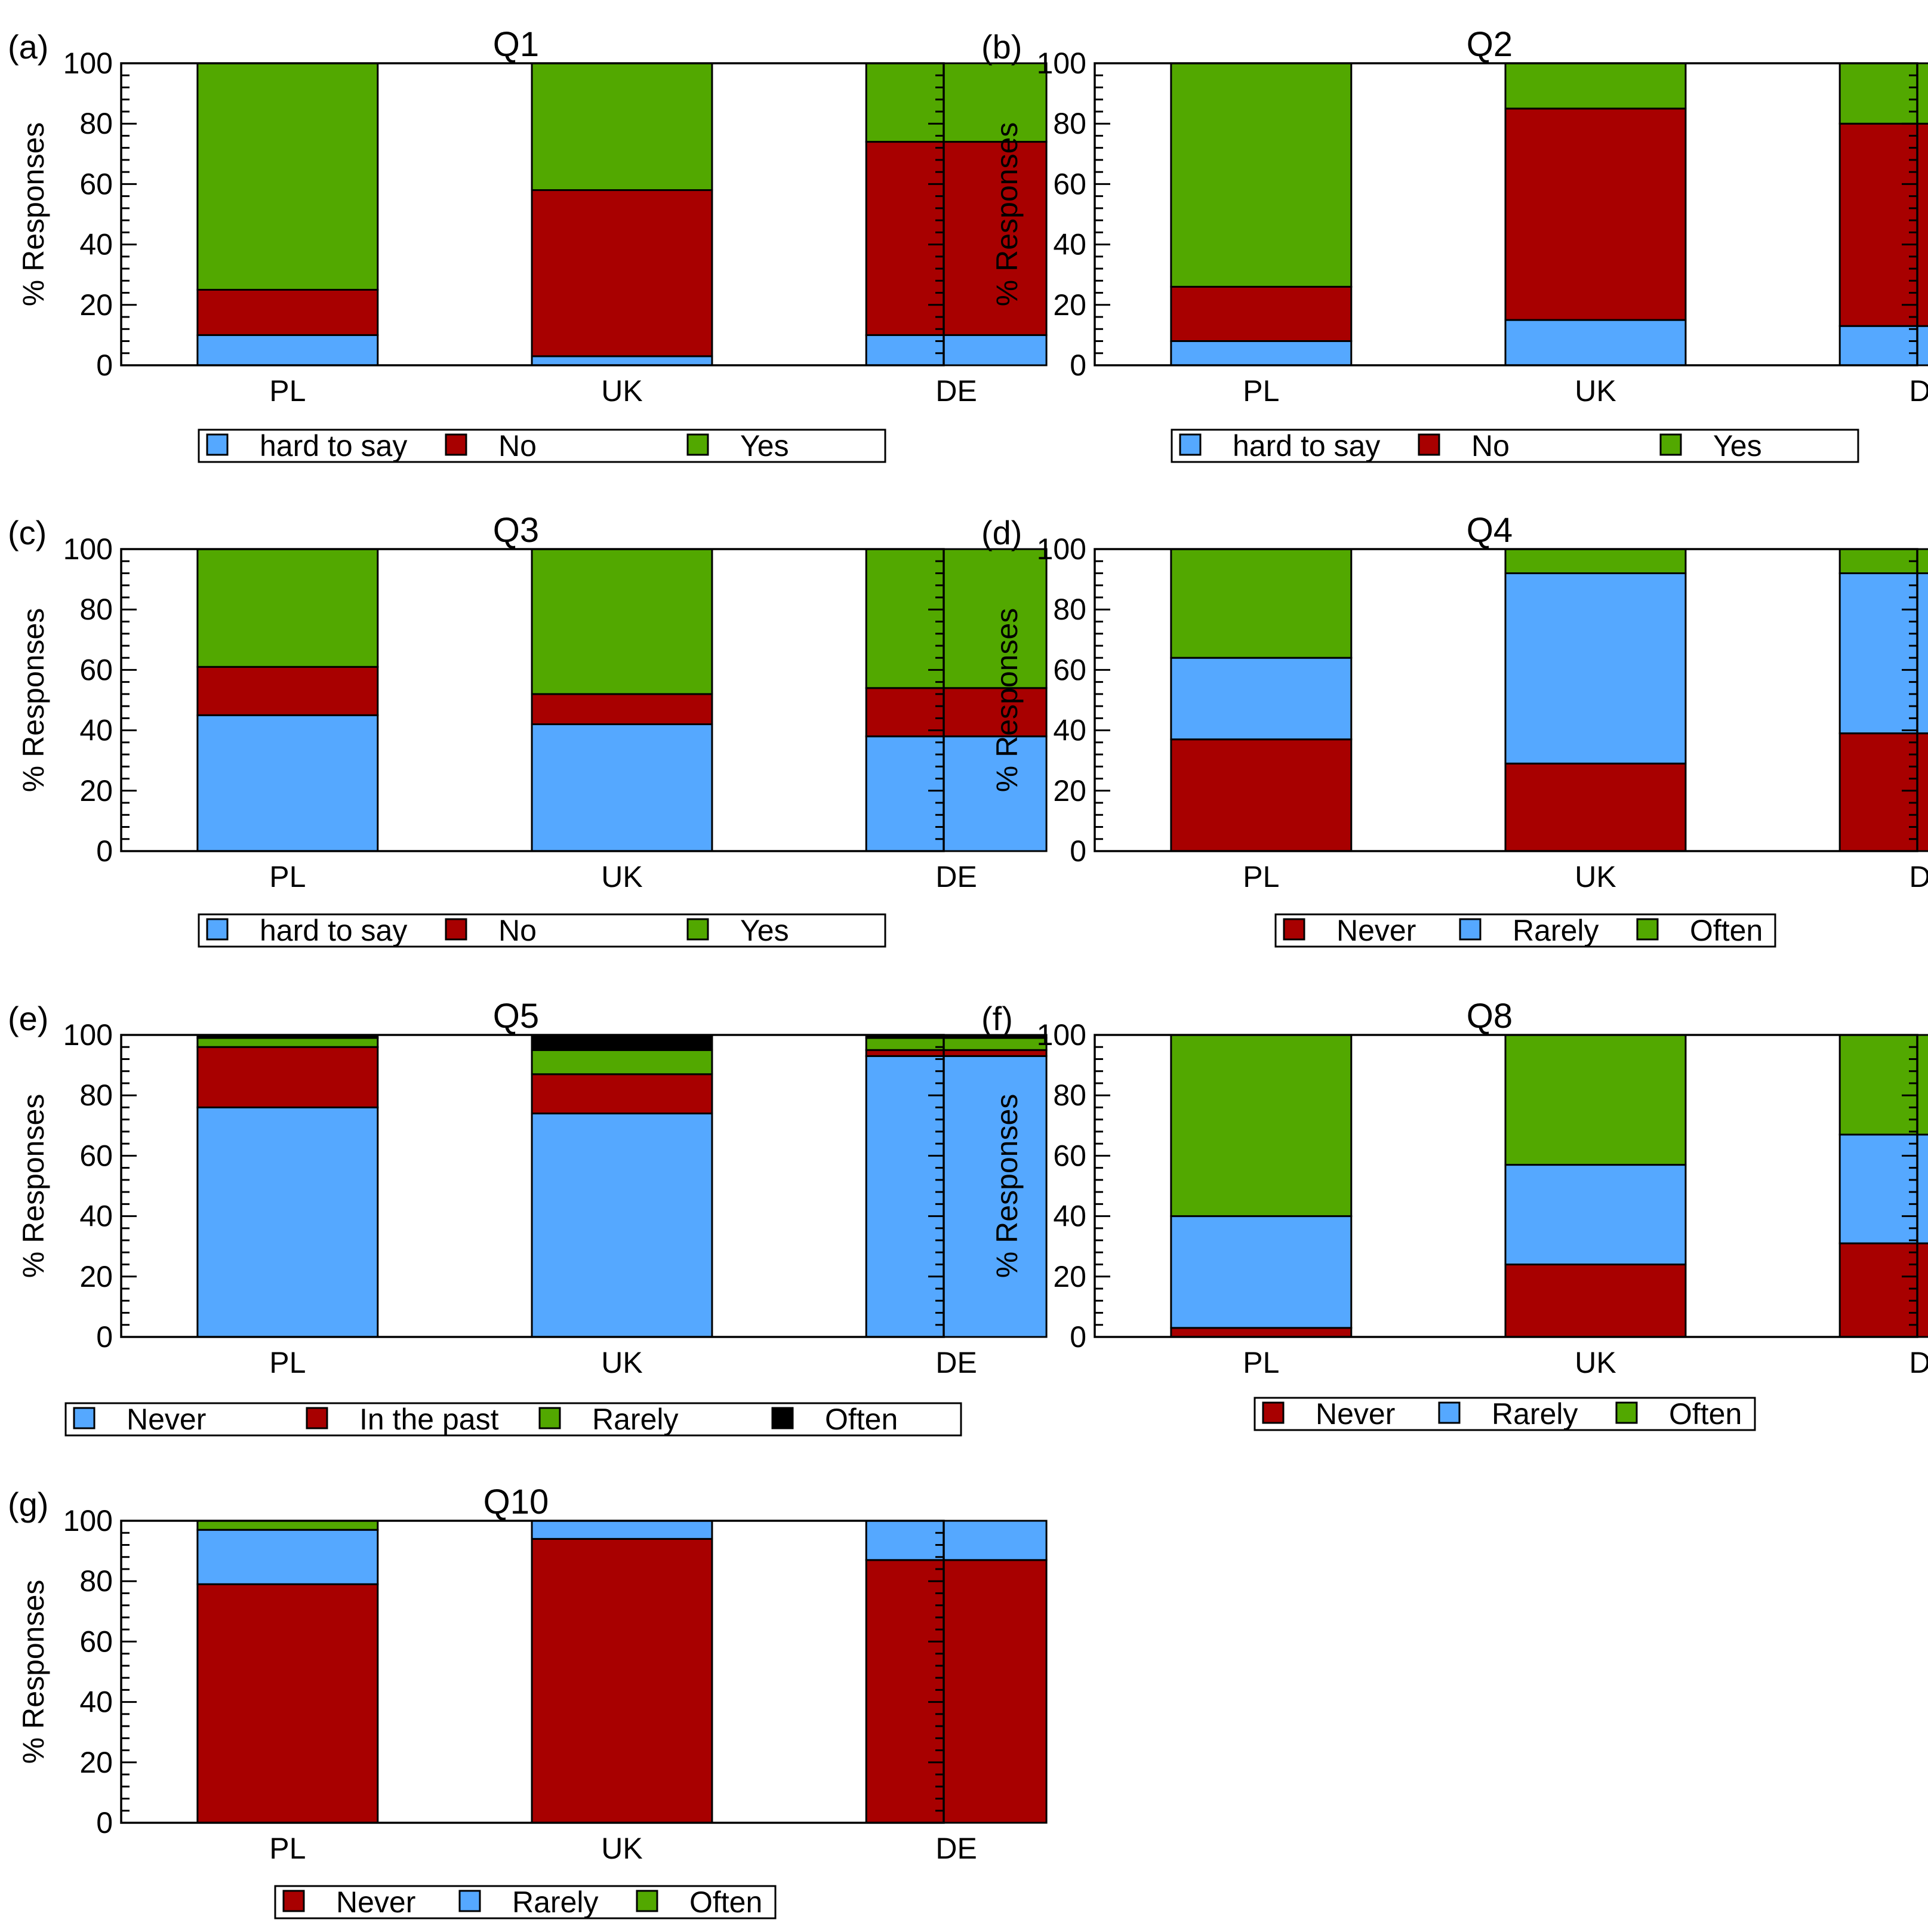  What do you see at coordinates (622, 1680) in the screenshot?
I see `bar-uk-never` at bounding box center [622, 1680].